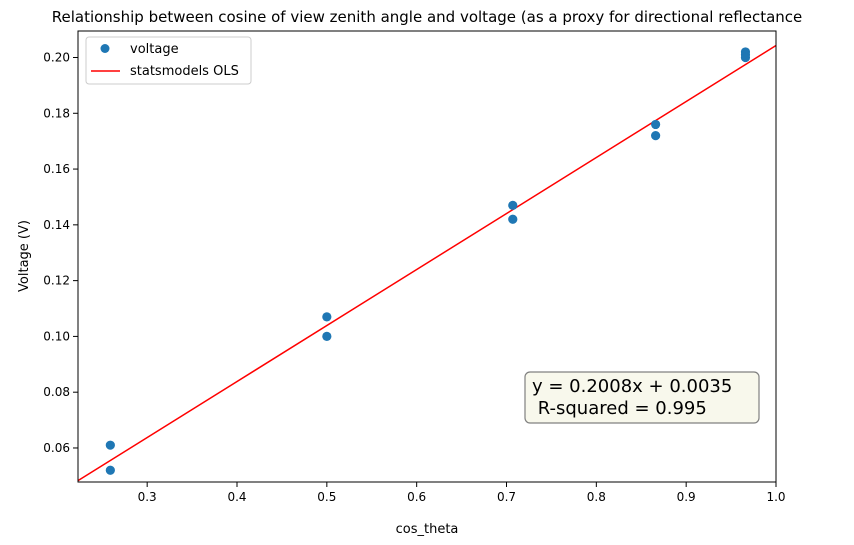 This screenshot has width=854, height=545. Describe the element at coordinates (56, 57) in the screenshot. I see `y-tick-label: 0.20` at that location.